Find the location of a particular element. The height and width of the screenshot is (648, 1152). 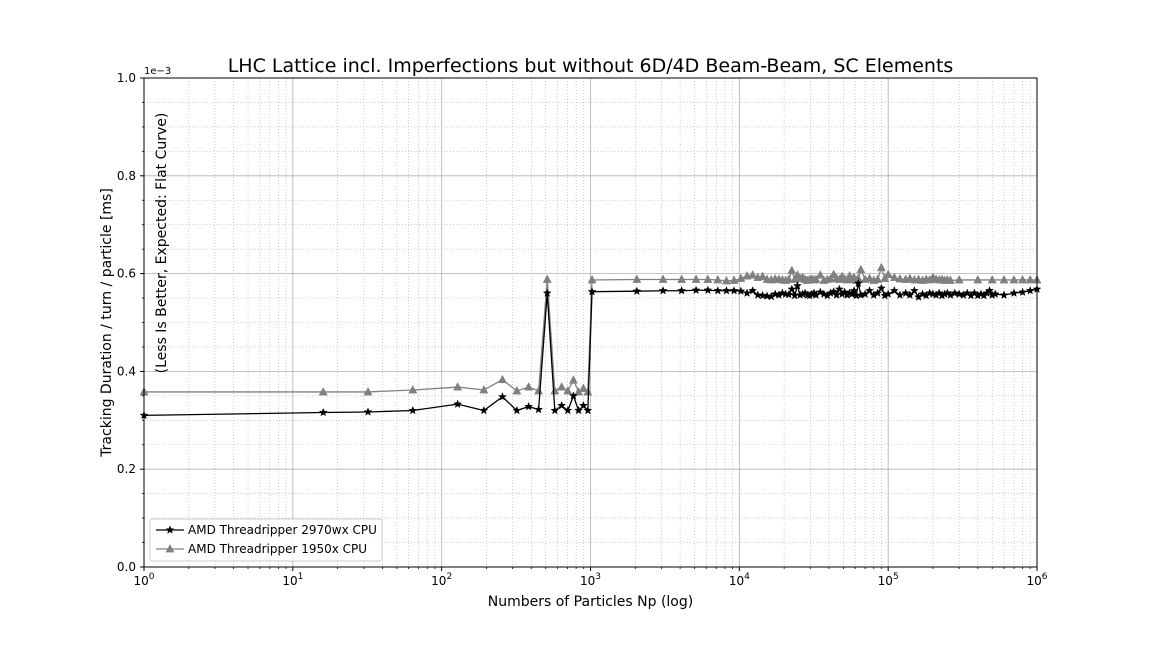

x-tick-label: 10³ is located at coordinates (590, 580).